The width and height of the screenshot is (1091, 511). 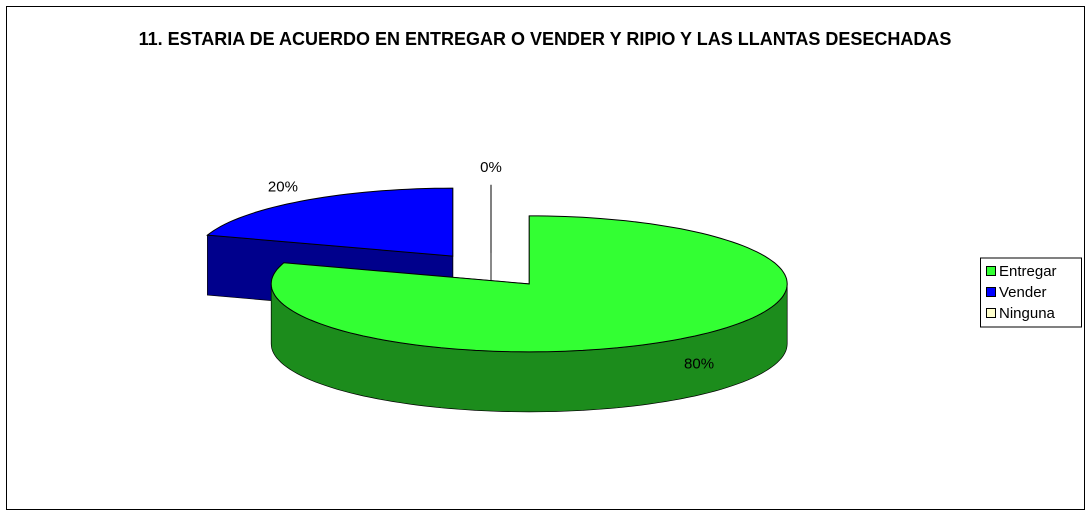 What do you see at coordinates (283, 186) in the screenshot?
I see `data-label: 20%` at bounding box center [283, 186].